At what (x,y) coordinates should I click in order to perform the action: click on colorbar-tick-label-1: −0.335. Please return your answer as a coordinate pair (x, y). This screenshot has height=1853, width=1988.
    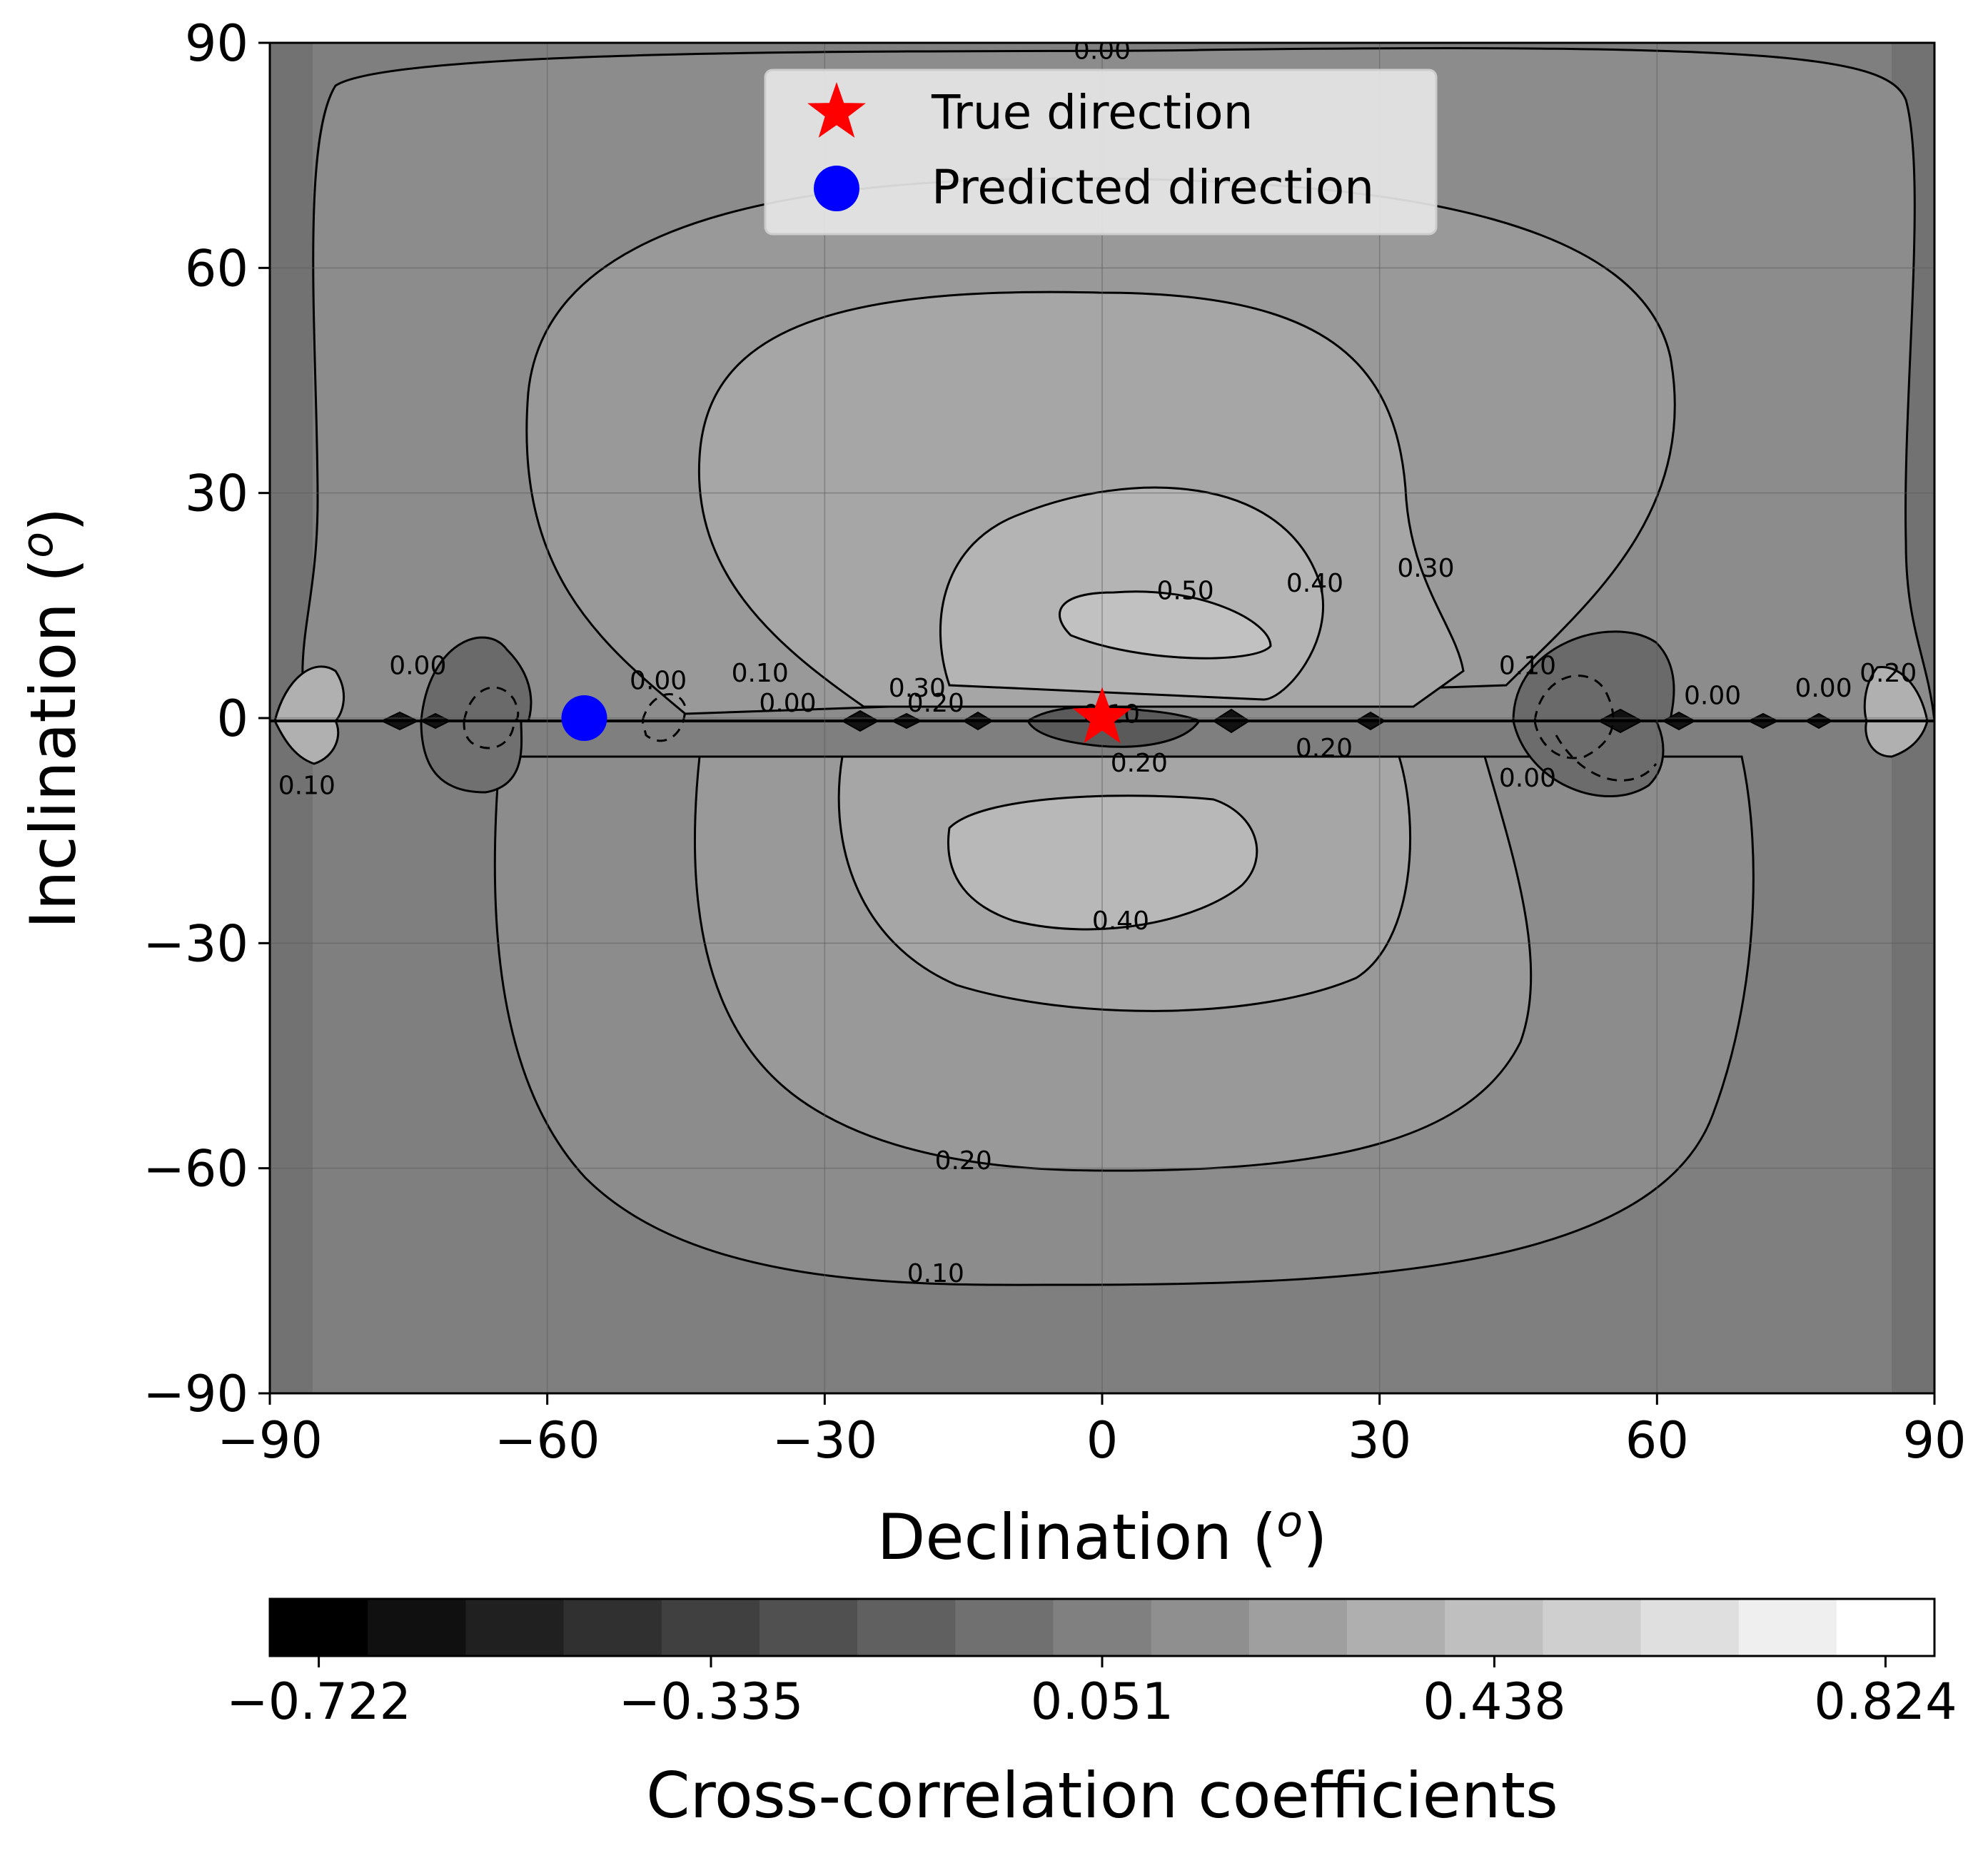
    Looking at the image, I should click on (710, 1701).